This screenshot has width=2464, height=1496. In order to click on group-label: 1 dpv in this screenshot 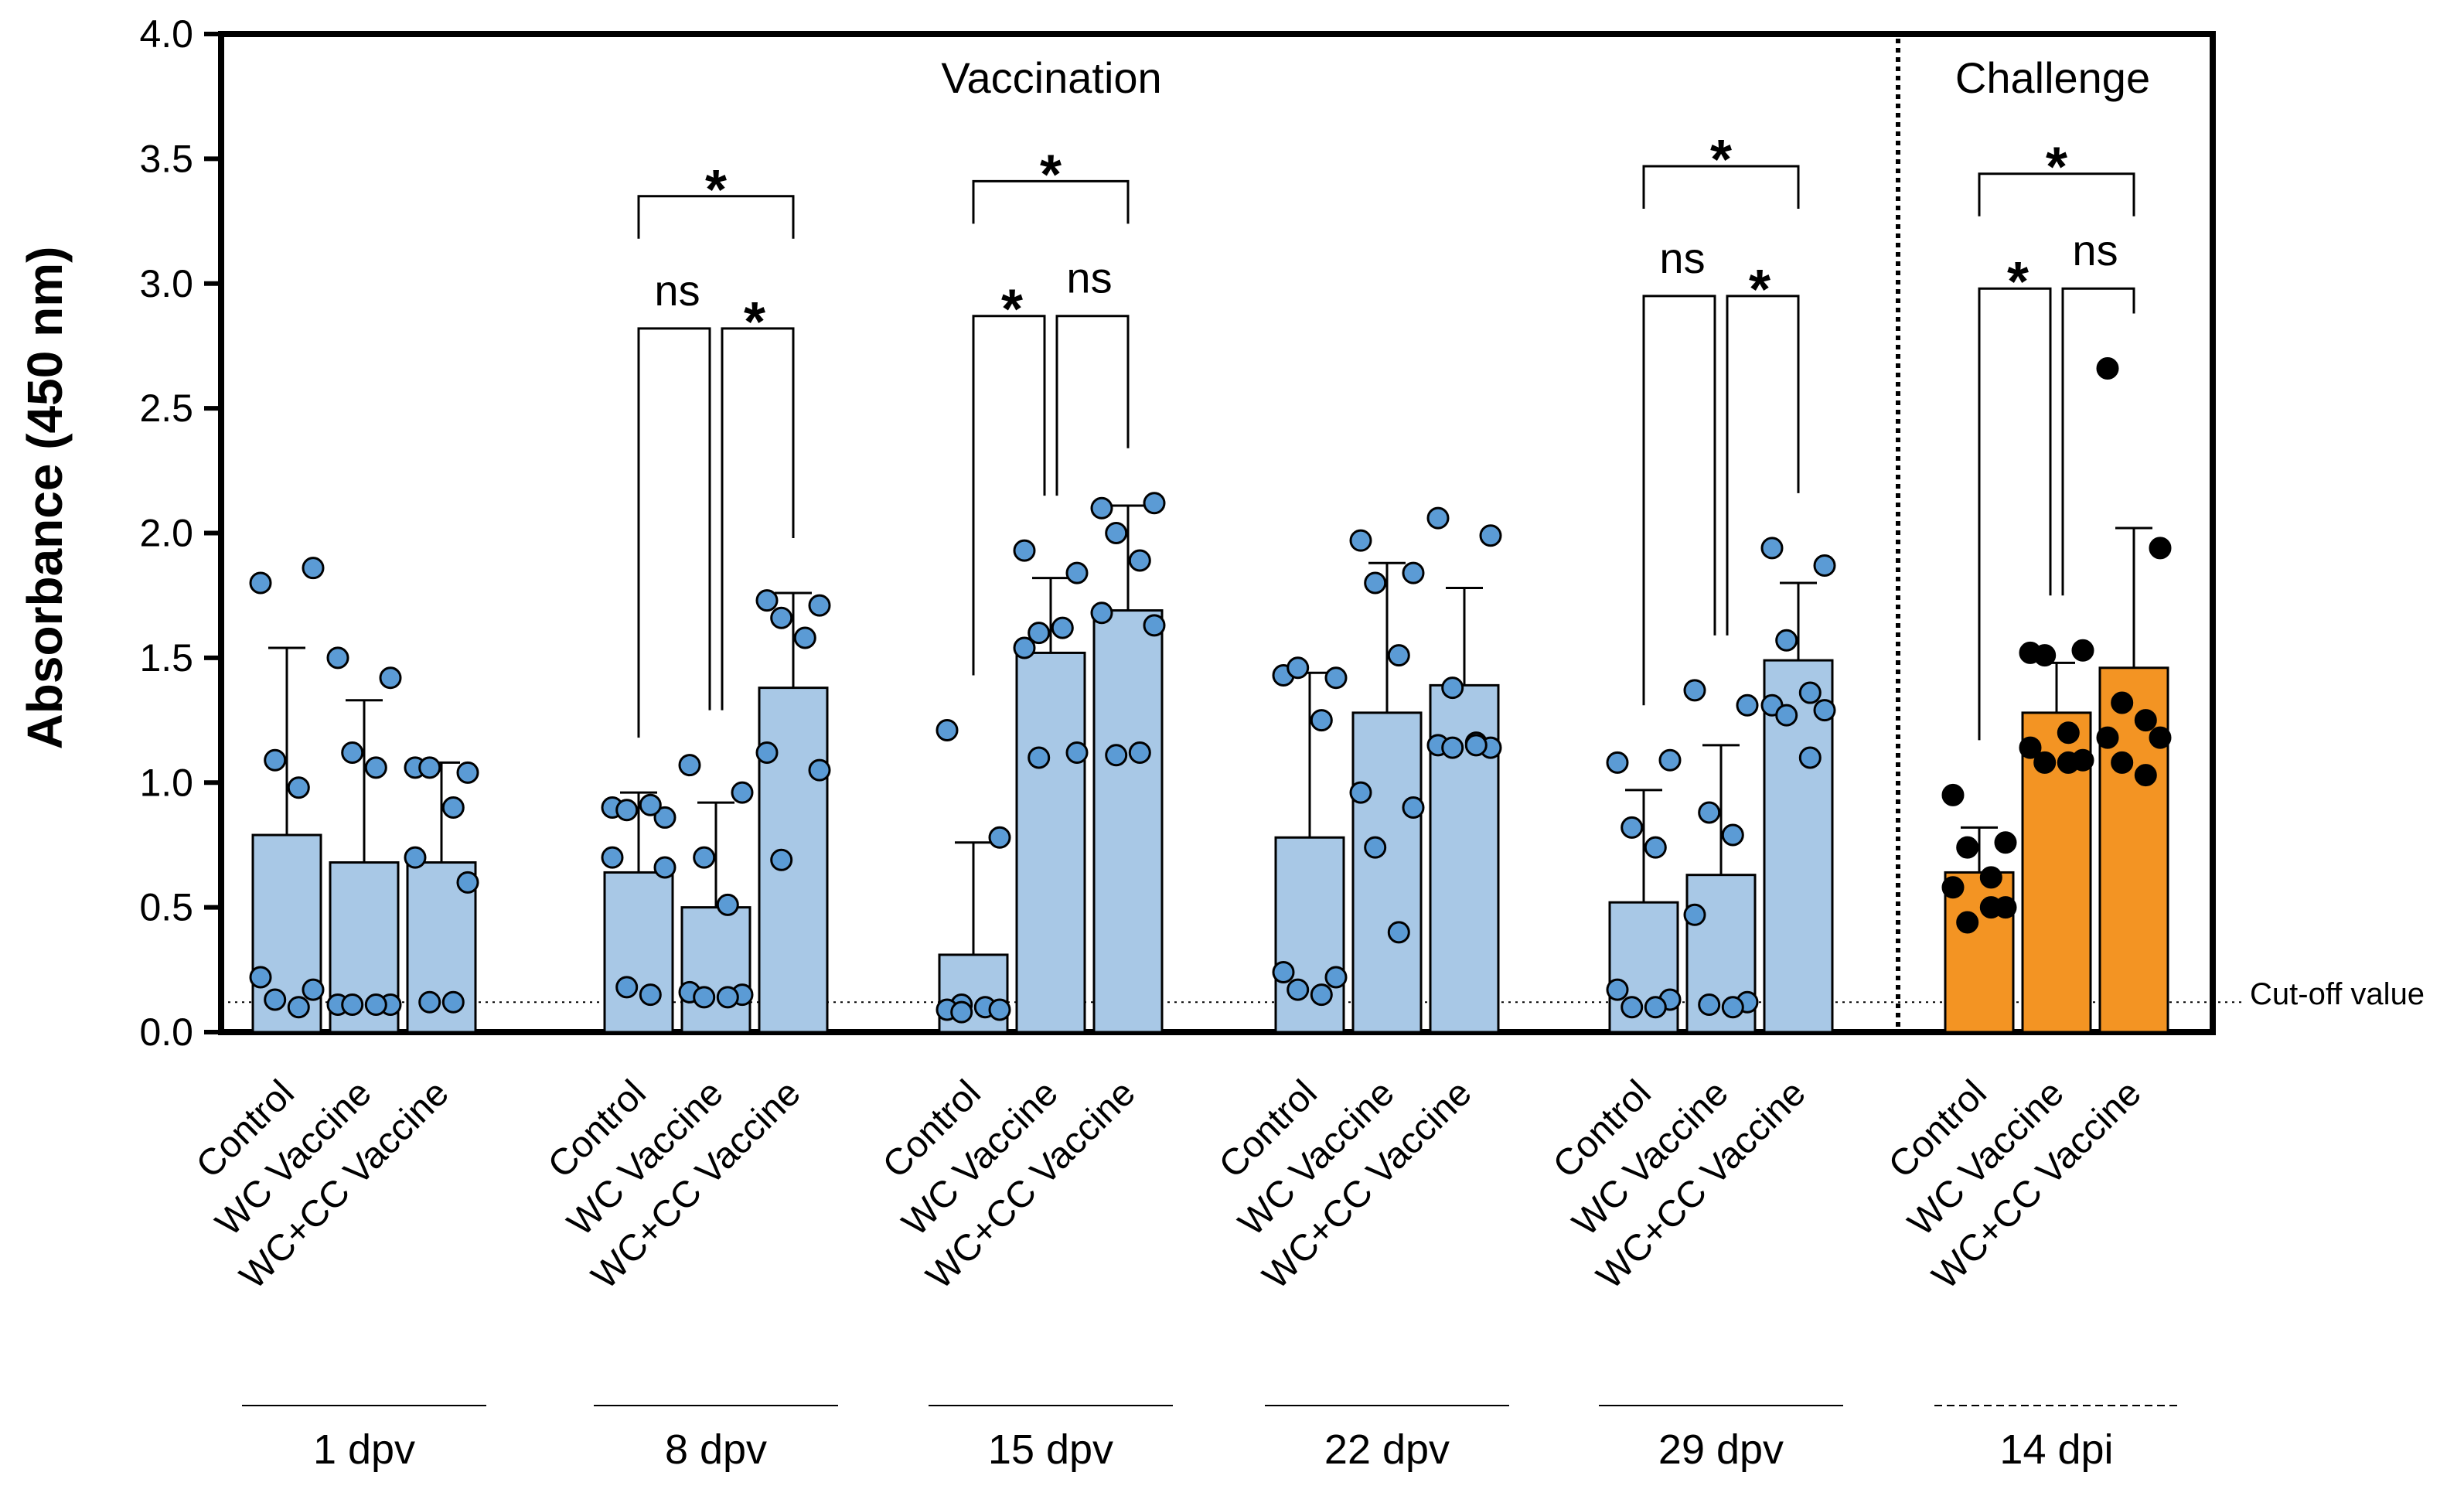, I will do `click(364, 1449)`.